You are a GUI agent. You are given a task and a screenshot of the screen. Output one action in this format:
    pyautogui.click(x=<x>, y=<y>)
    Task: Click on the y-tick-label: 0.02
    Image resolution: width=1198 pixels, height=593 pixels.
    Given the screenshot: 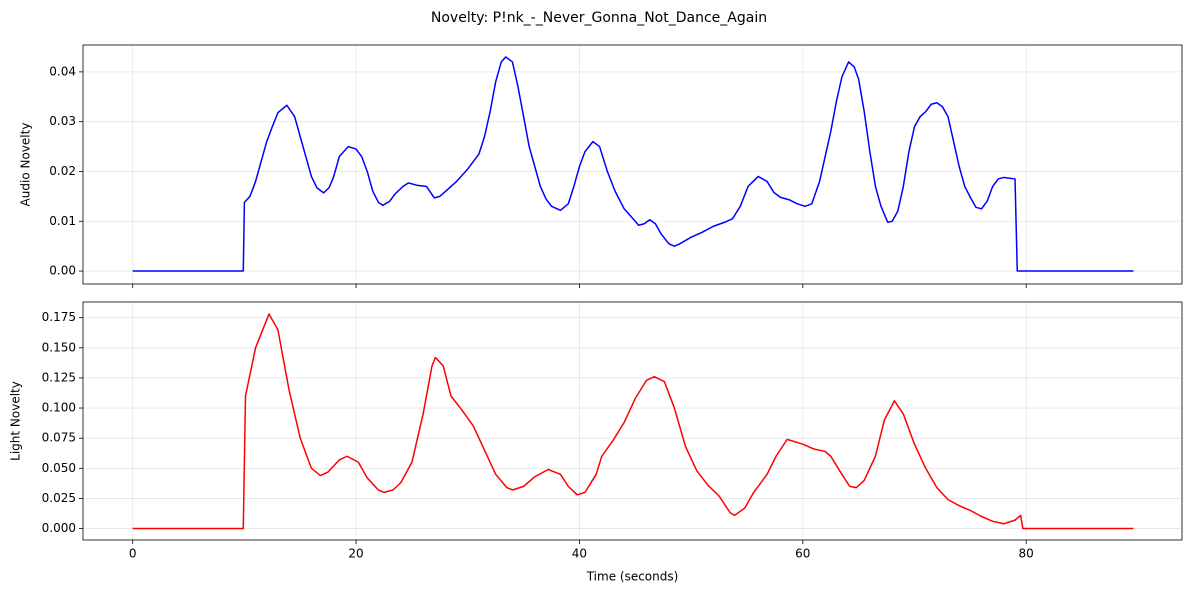 What is the action you would take?
    pyautogui.click(x=62, y=171)
    